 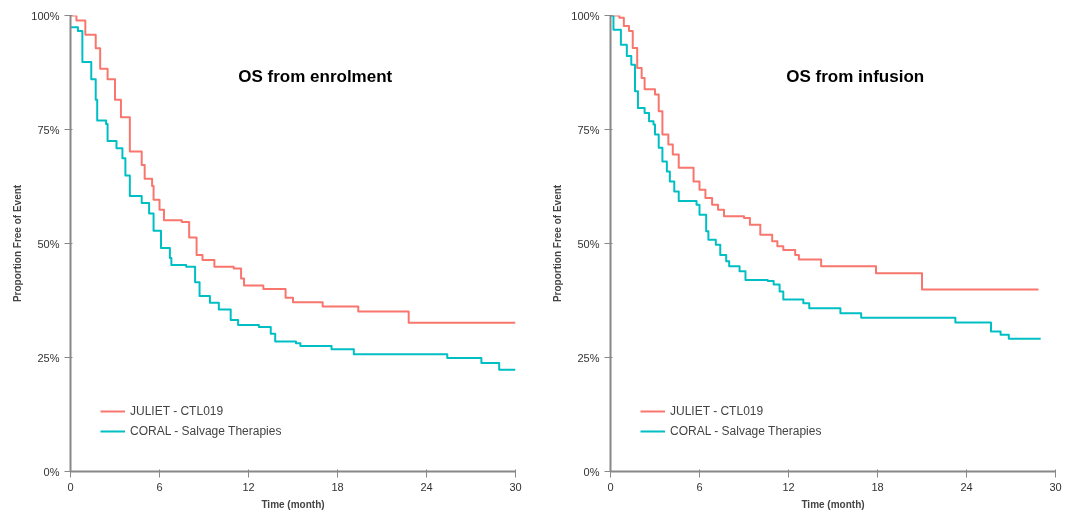 I want to click on text: OS from infusion, so click(x=855, y=76).